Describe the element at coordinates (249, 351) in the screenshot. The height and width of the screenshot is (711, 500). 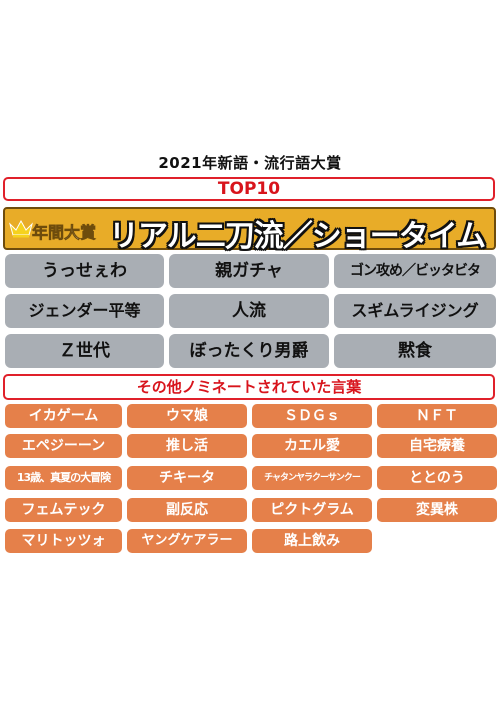
I see `top10-item: ぼったくり男爵` at that location.